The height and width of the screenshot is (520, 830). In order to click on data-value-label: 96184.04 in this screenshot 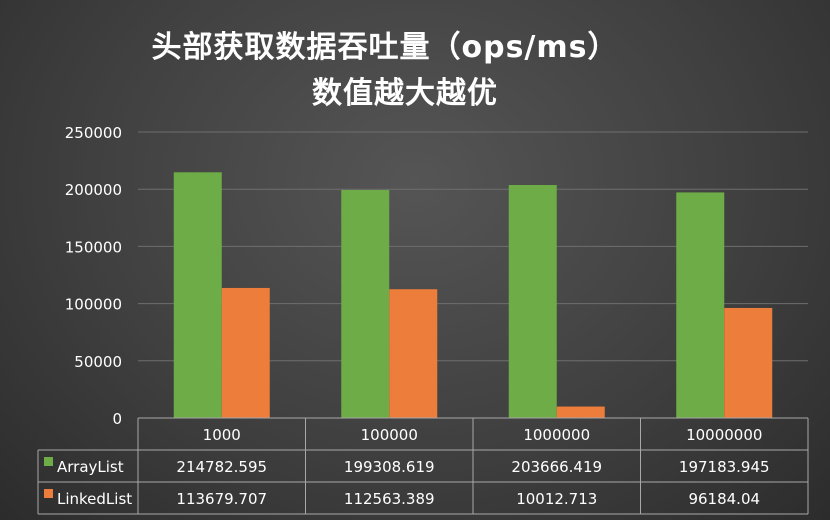, I will do `click(724, 499)`.